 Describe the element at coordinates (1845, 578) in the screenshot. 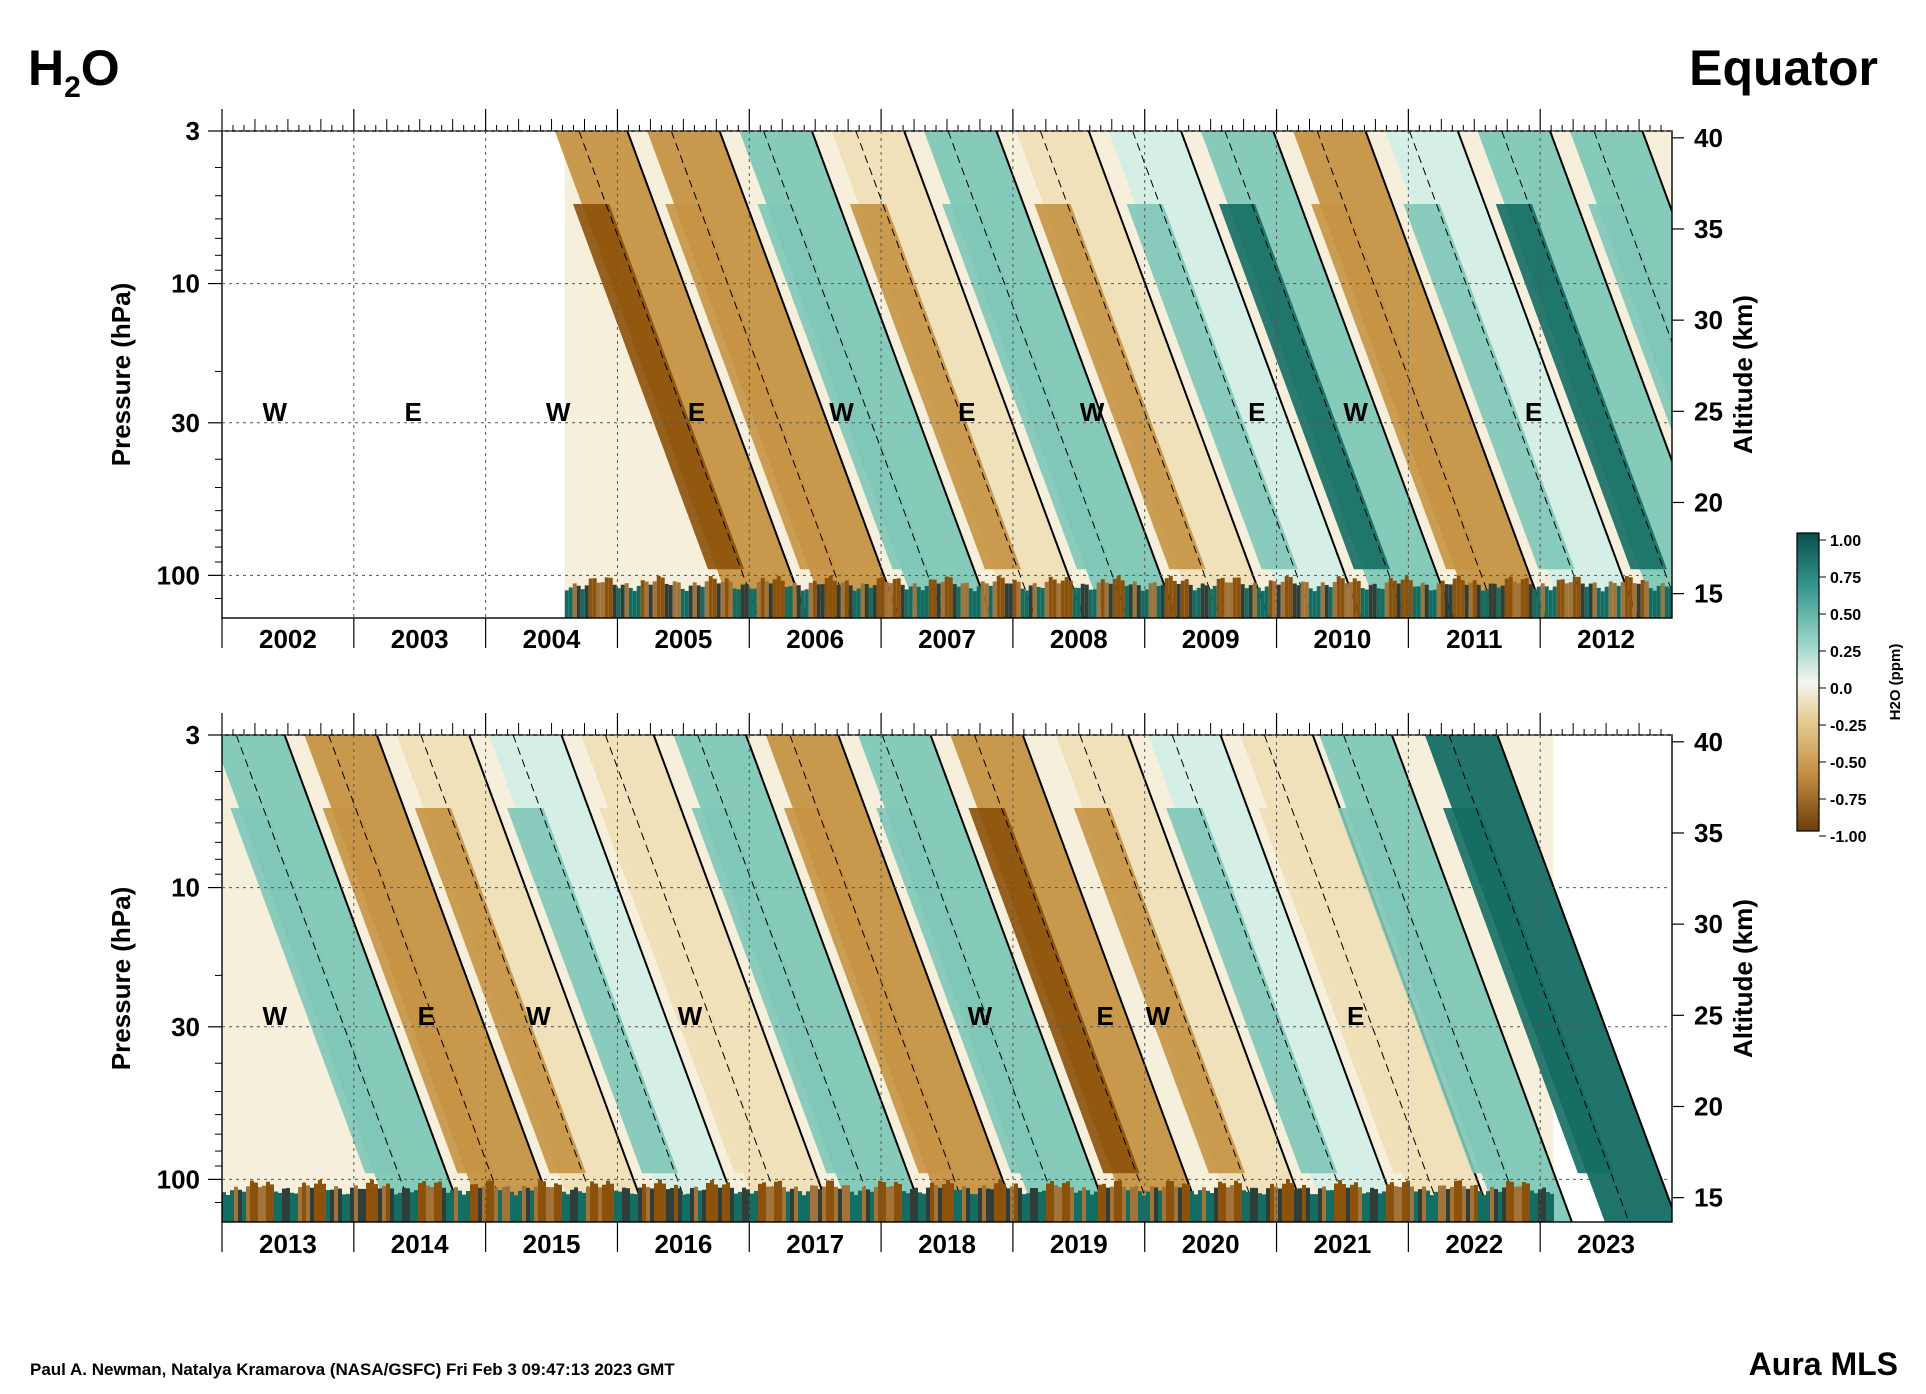

I see `colorbar-tick-label: 0.75` at that location.